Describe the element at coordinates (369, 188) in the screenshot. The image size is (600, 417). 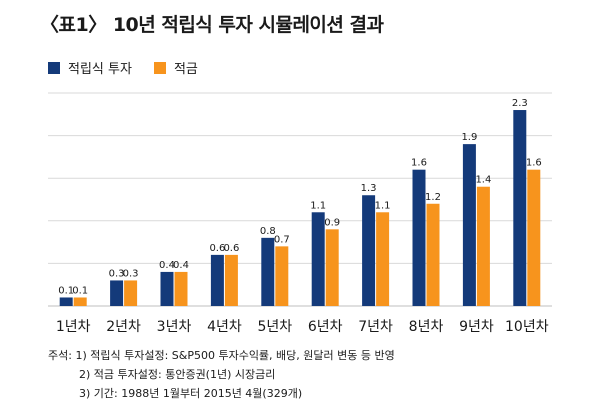
I see `data-label: 1.3` at that location.